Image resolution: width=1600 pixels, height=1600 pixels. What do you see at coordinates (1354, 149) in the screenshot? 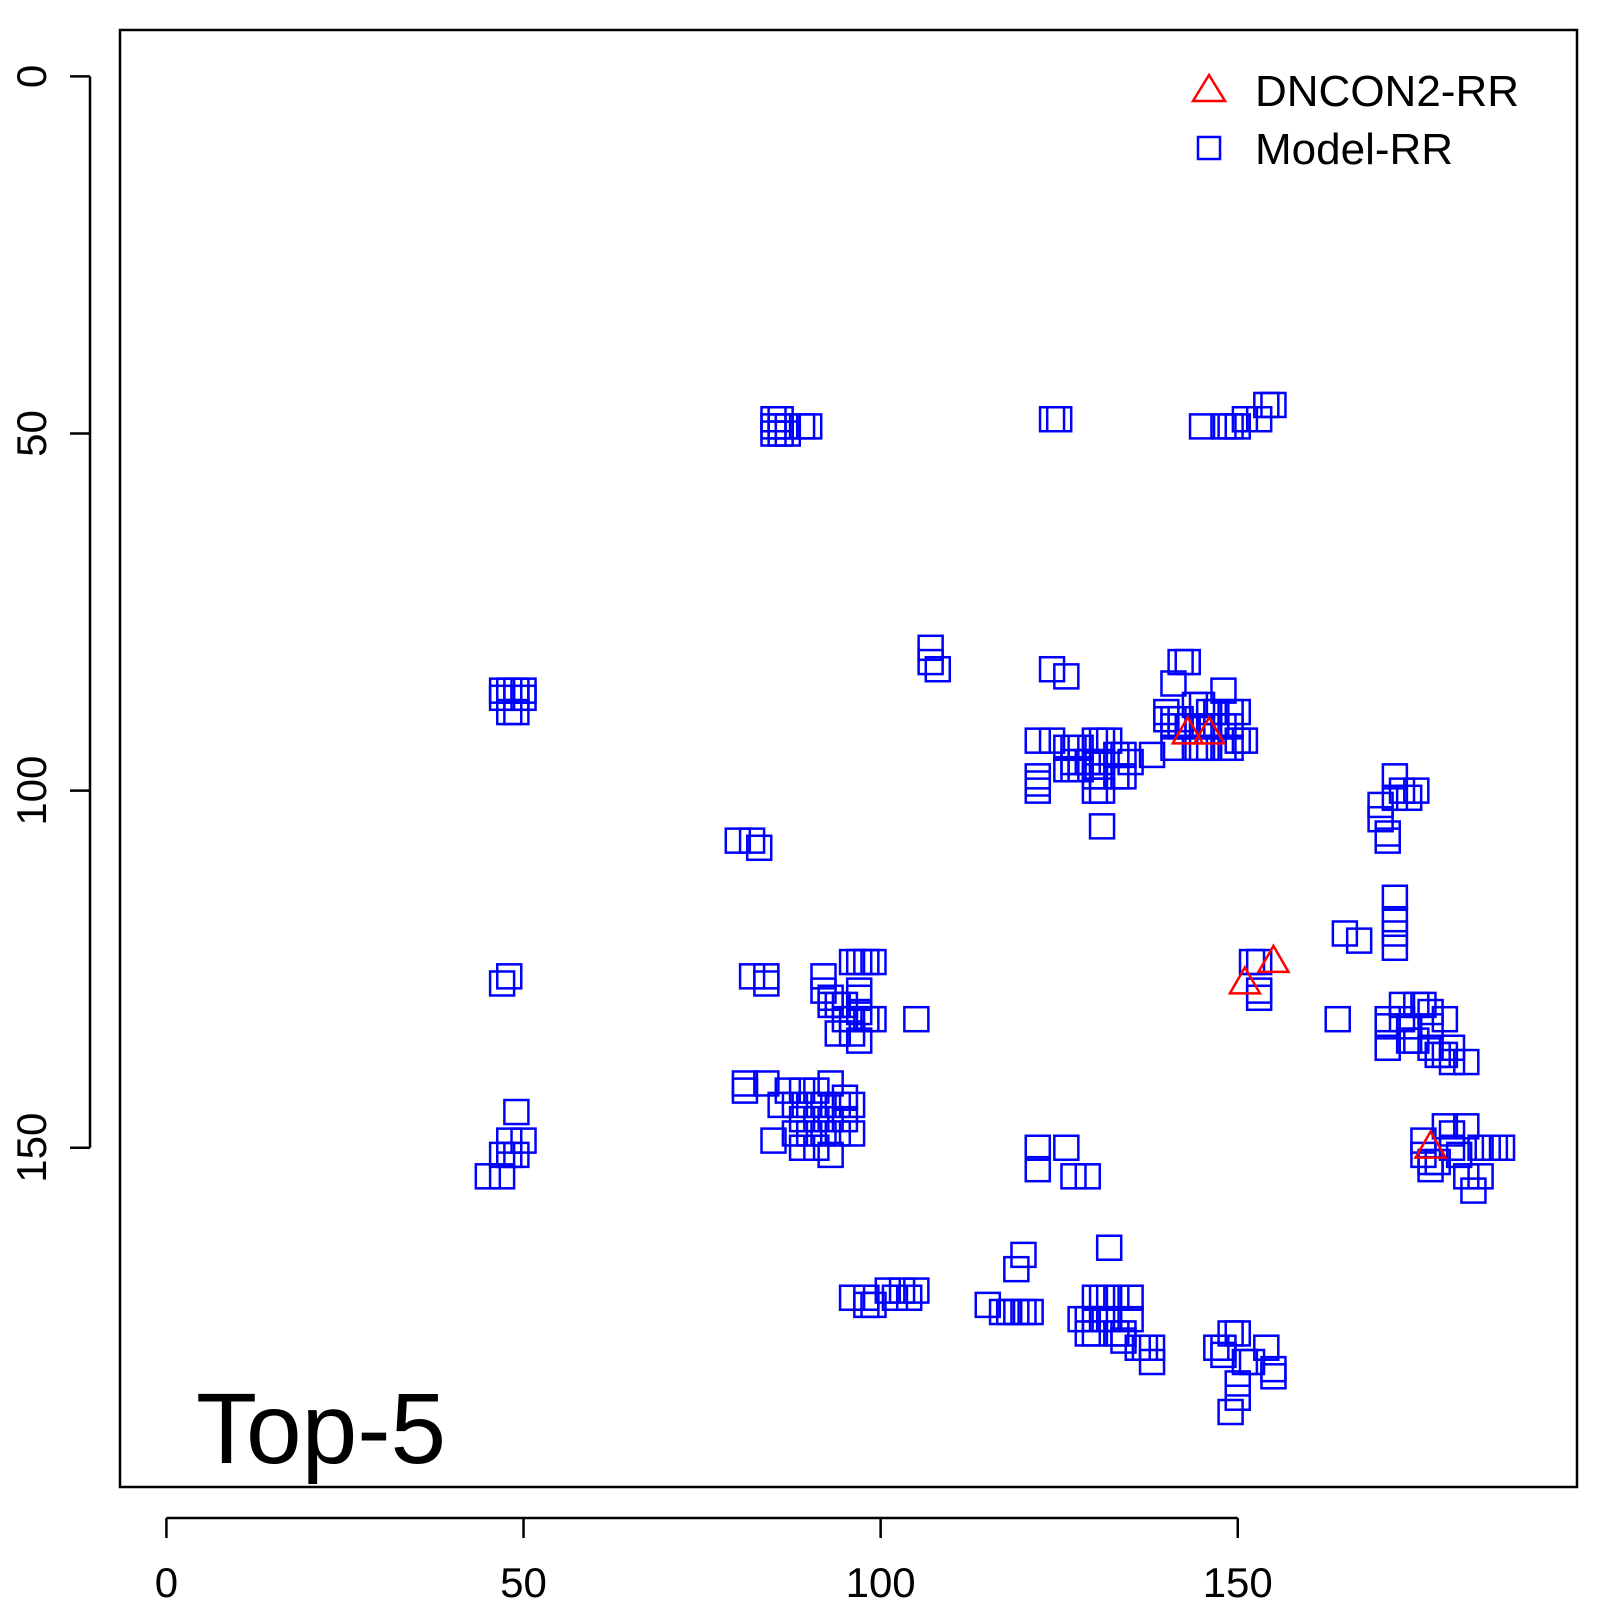
I see `legend-label: Model-RR` at bounding box center [1354, 149].